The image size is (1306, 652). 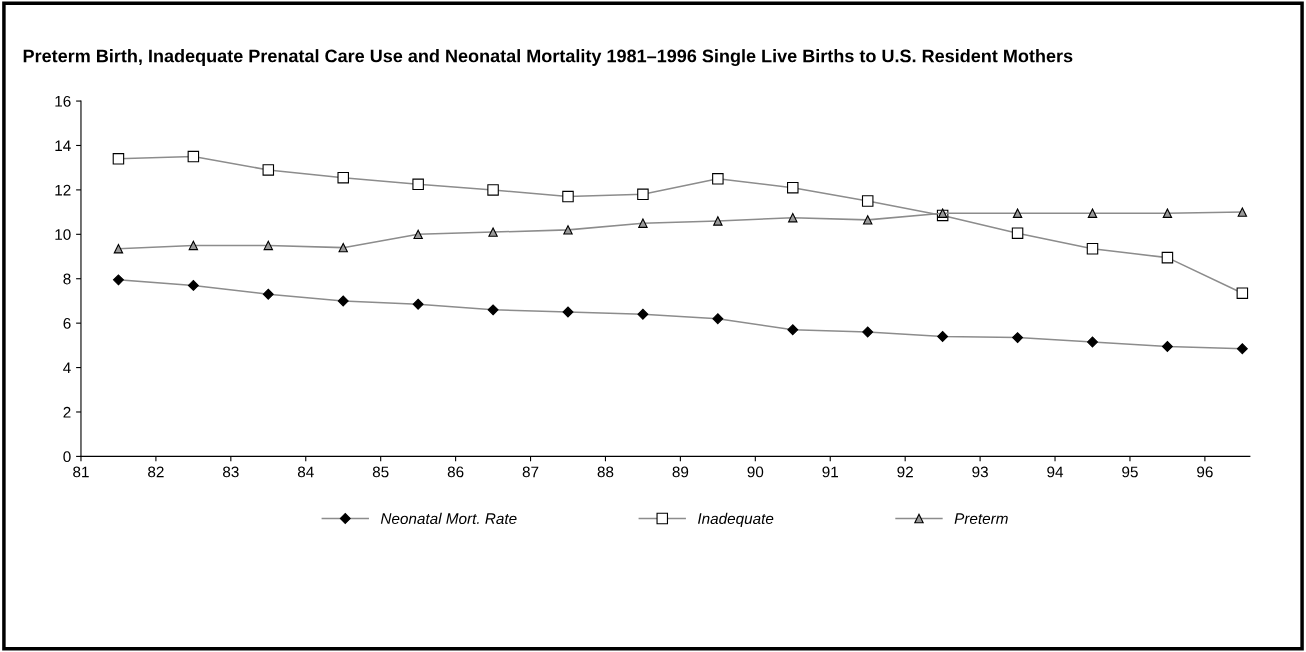 What do you see at coordinates (67, 412) in the screenshot?
I see `y-tick-label: 2` at bounding box center [67, 412].